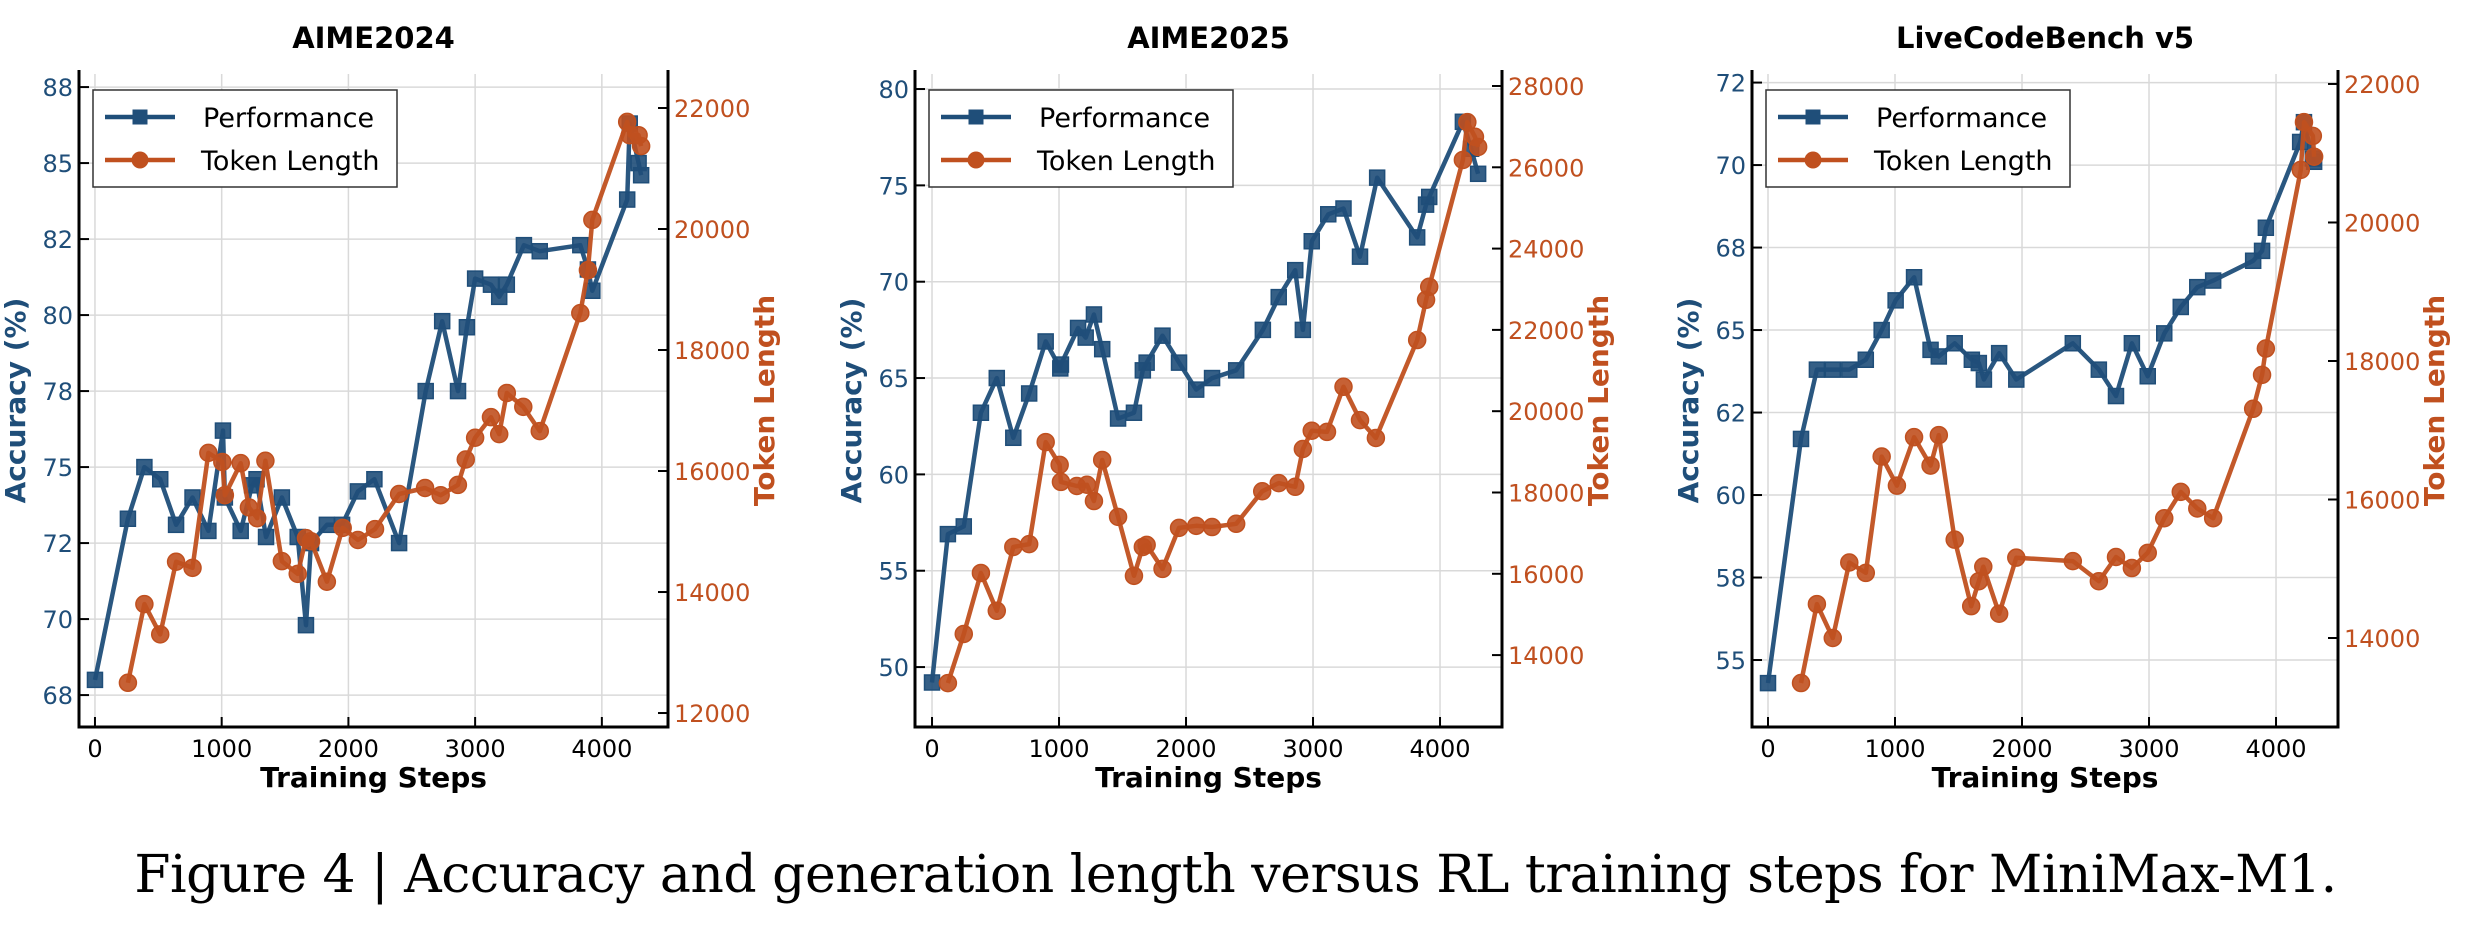 Image resolution: width=2471 pixels, height=927 pixels. I want to click on series-line, so click(2041, 401).